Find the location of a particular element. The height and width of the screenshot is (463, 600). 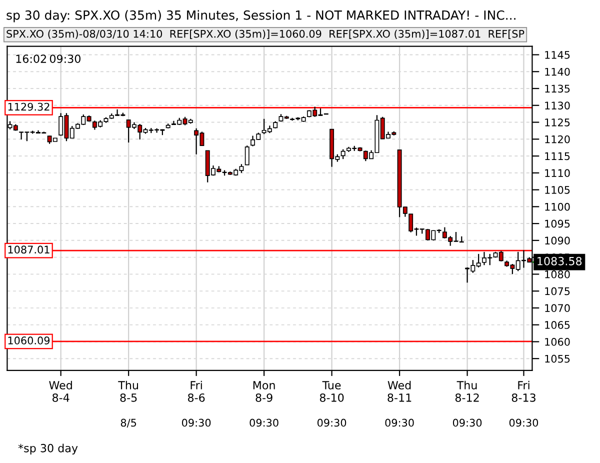

y-tick-label: 1095 is located at coordinates (557, 224).